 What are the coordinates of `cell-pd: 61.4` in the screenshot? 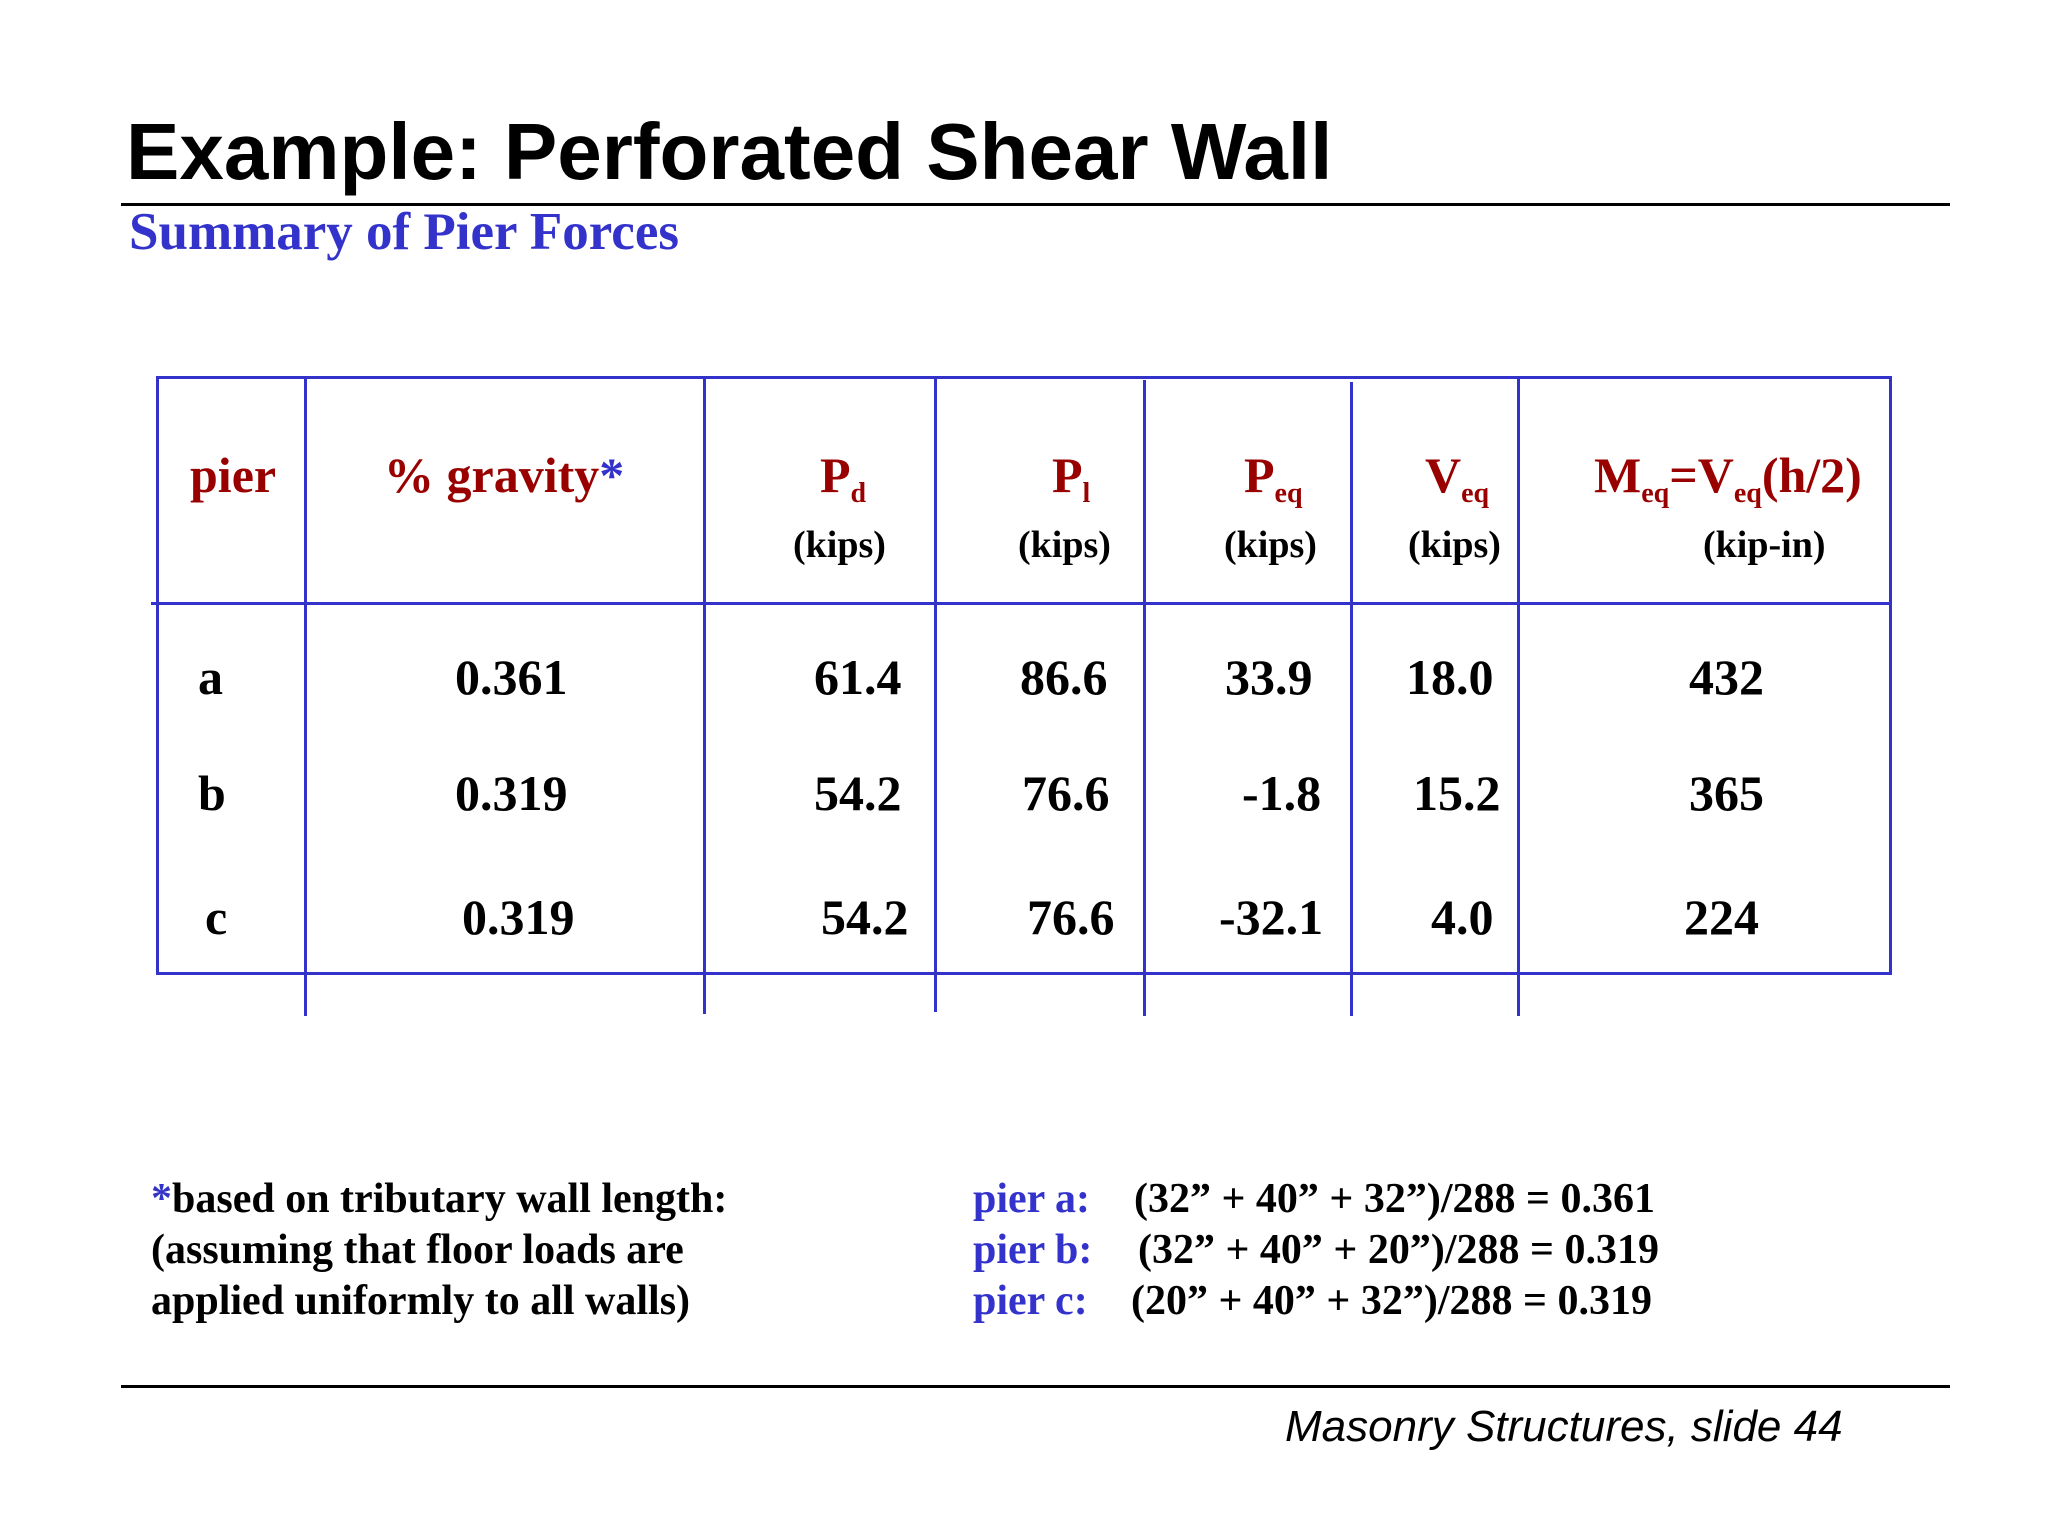 It's located at (858, 677).